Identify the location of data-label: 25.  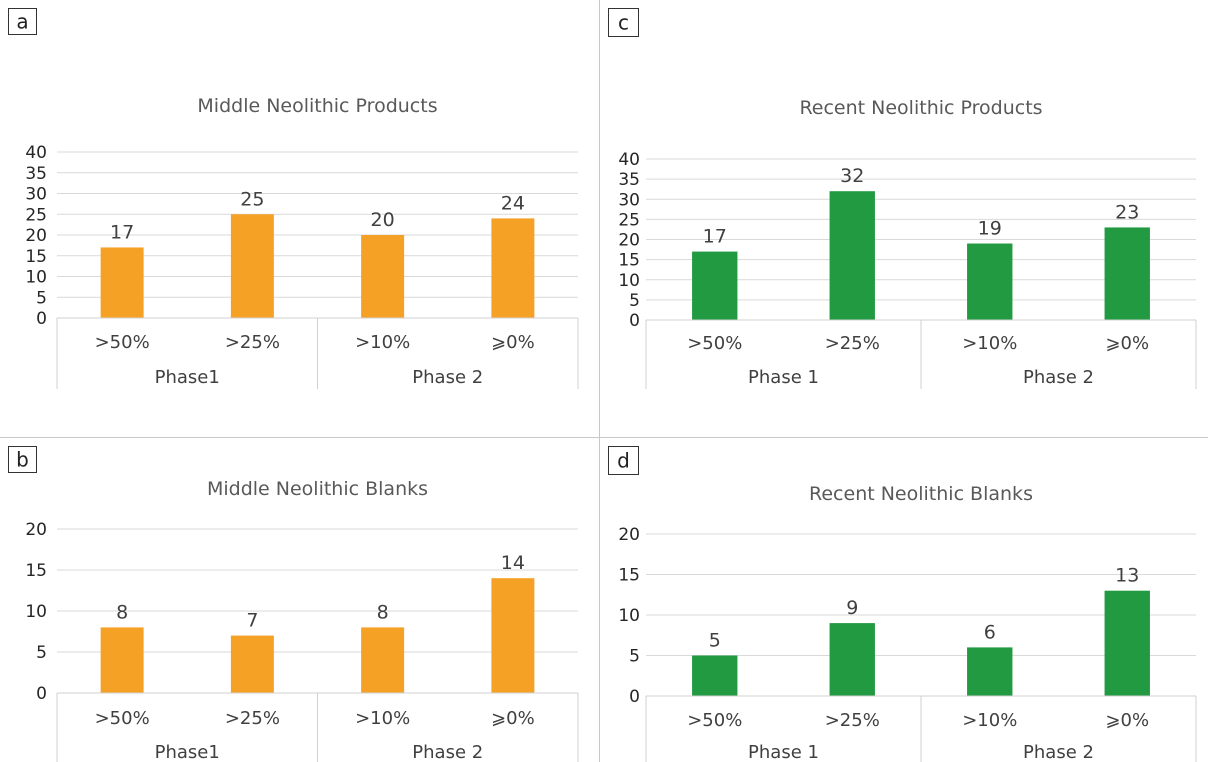
(252, 199).